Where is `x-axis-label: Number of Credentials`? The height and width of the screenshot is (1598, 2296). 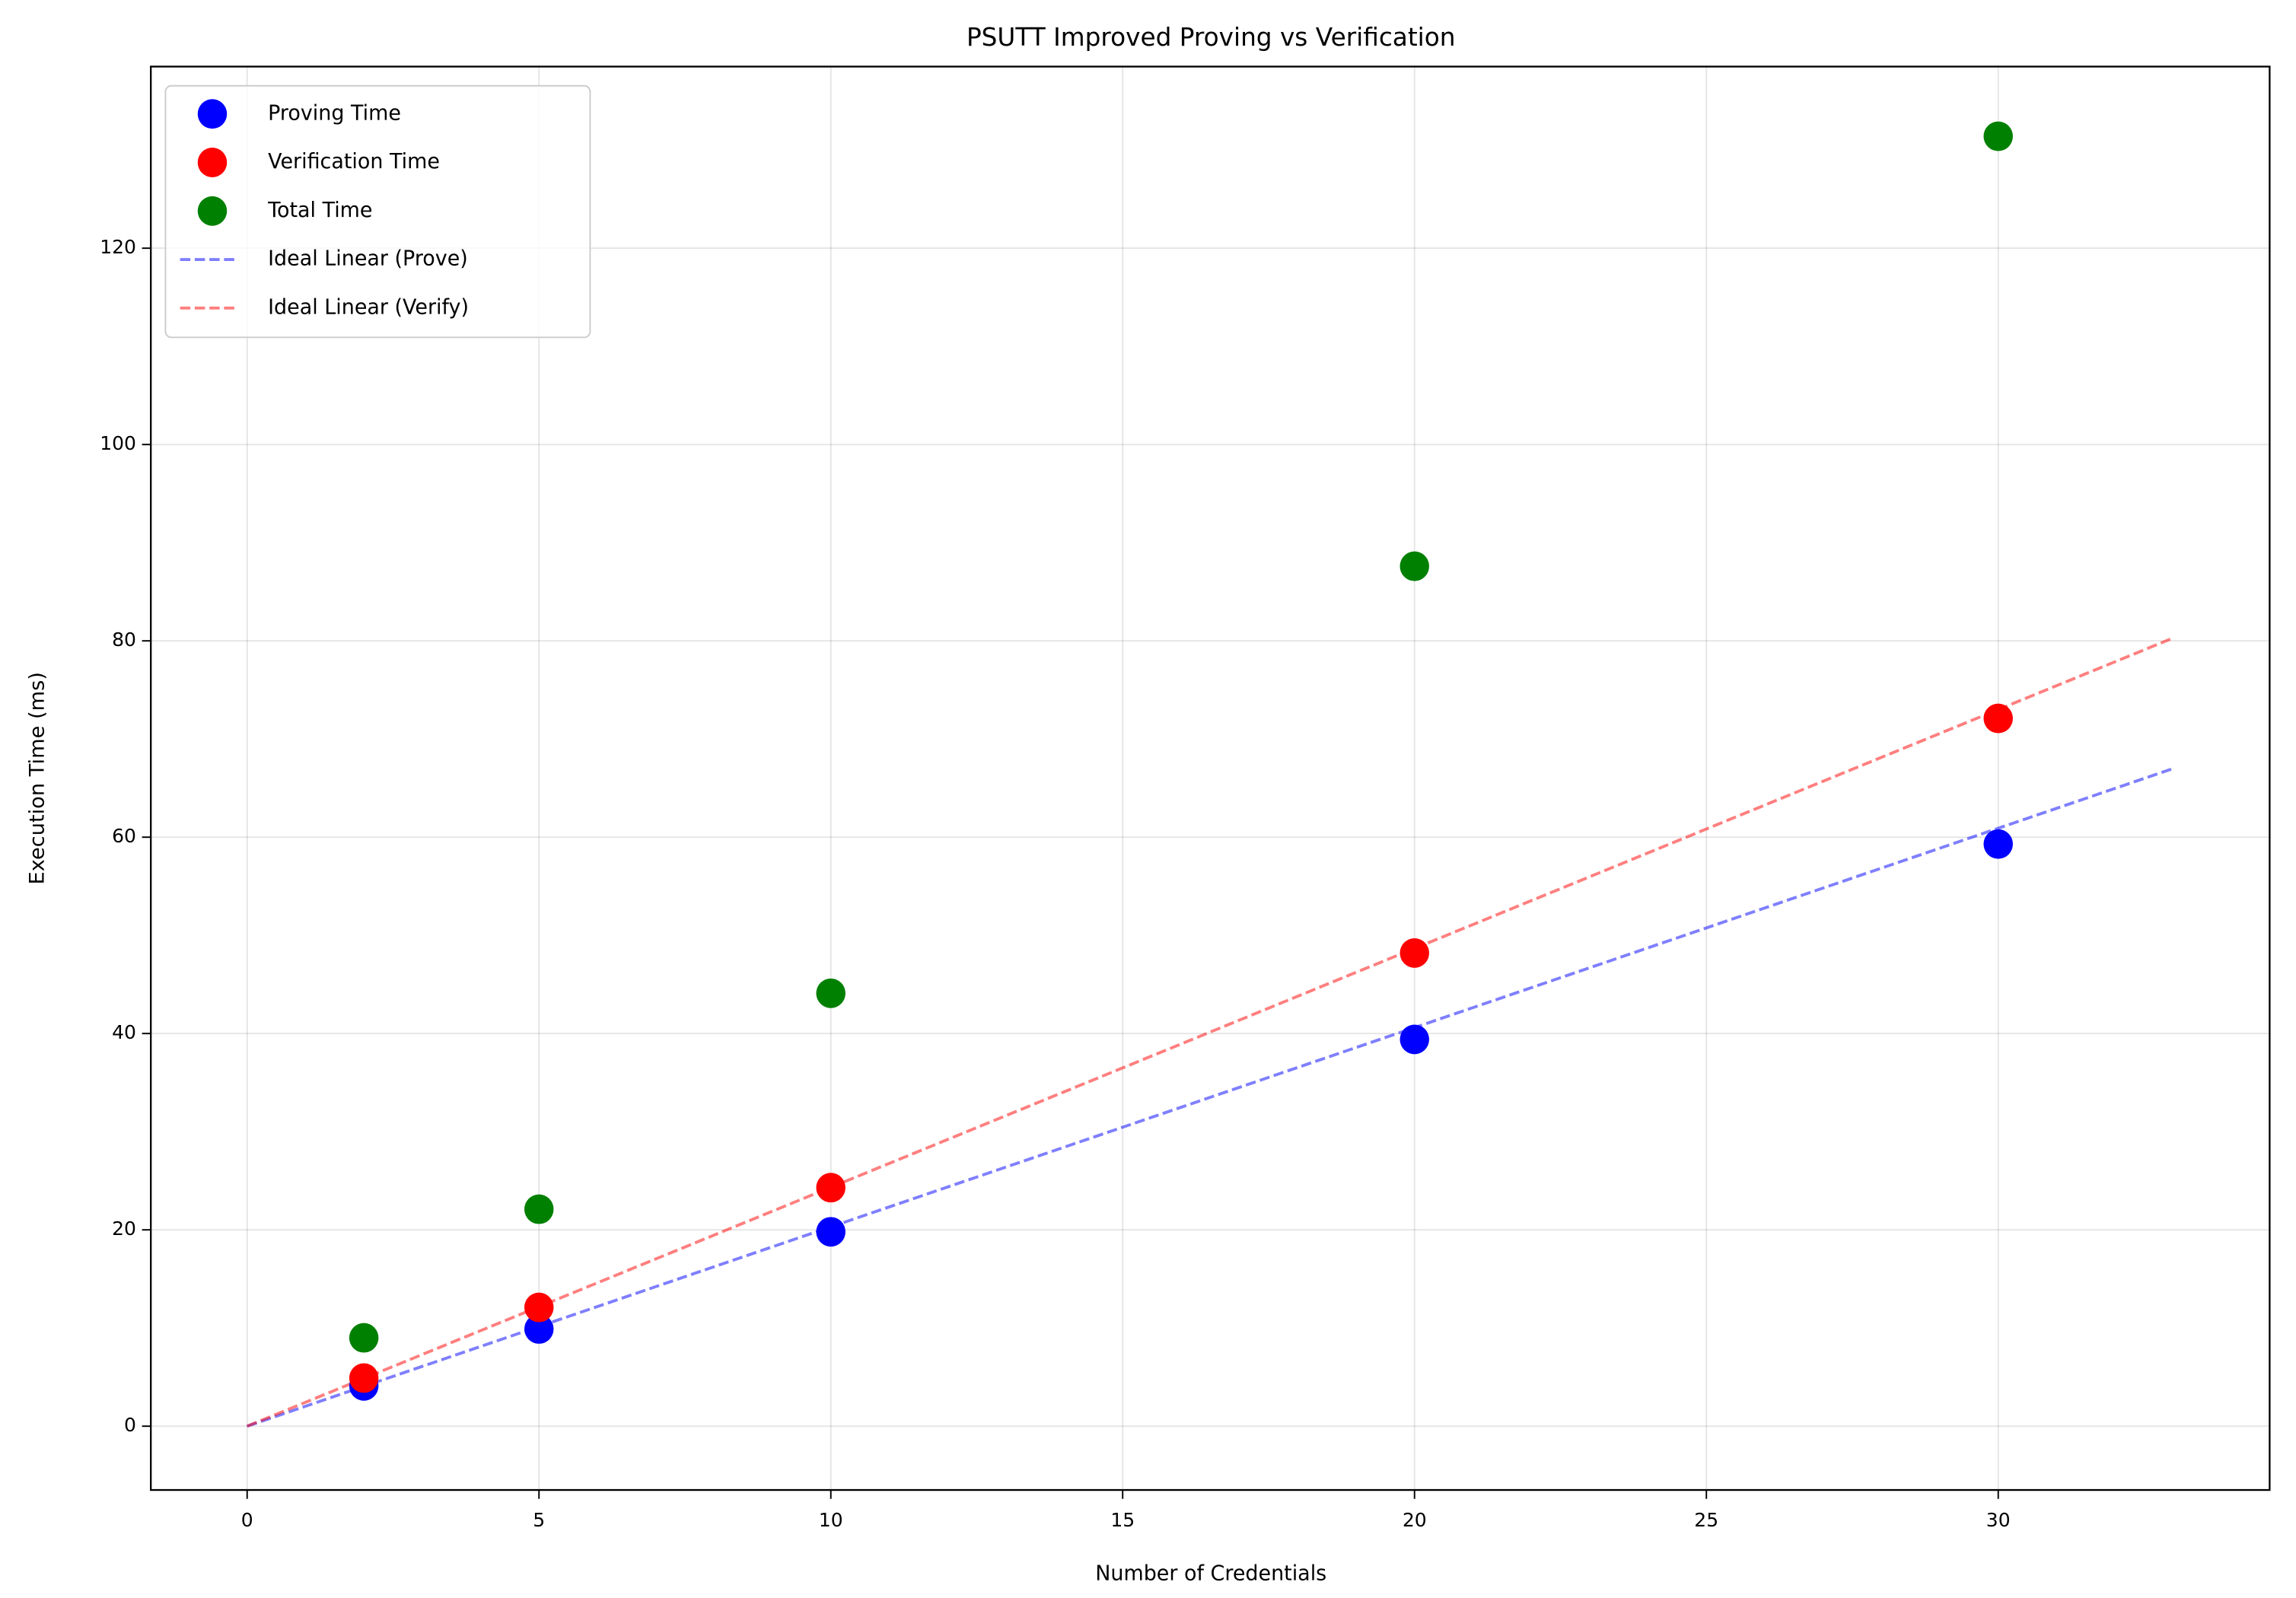
x-axis-label: Number of Credentials is located at coordinates (1210, 1573).